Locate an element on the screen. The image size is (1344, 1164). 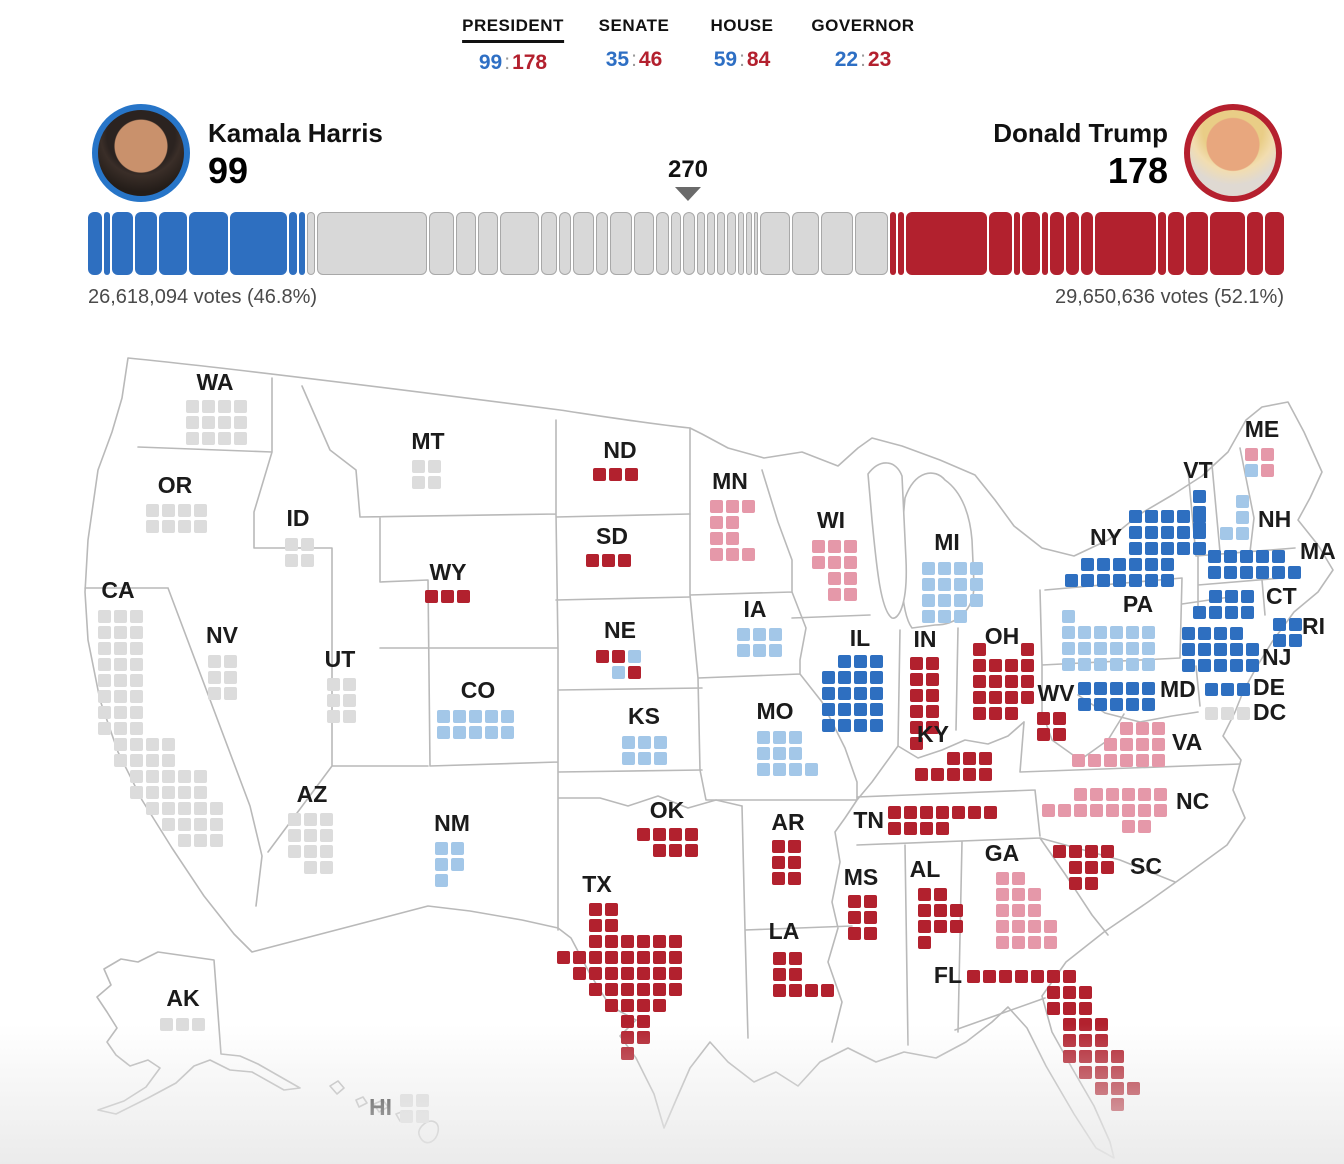
bar-segment-DC is located at coordinates (748, 243).